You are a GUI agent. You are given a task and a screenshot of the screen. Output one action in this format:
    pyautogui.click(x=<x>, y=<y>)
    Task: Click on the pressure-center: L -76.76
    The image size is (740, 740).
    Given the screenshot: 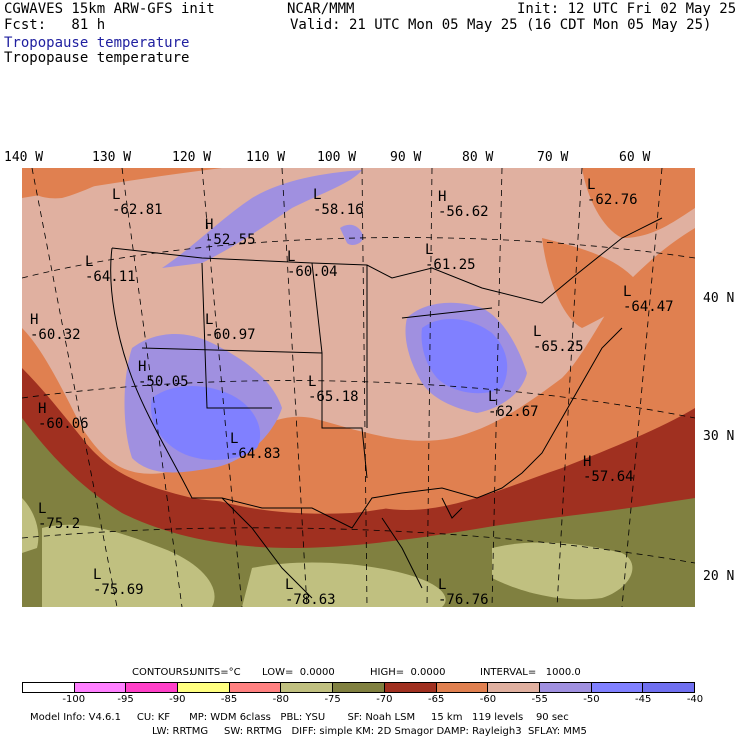 What is the action you would take?
    pyautogui.click(x=463, y=592)
    